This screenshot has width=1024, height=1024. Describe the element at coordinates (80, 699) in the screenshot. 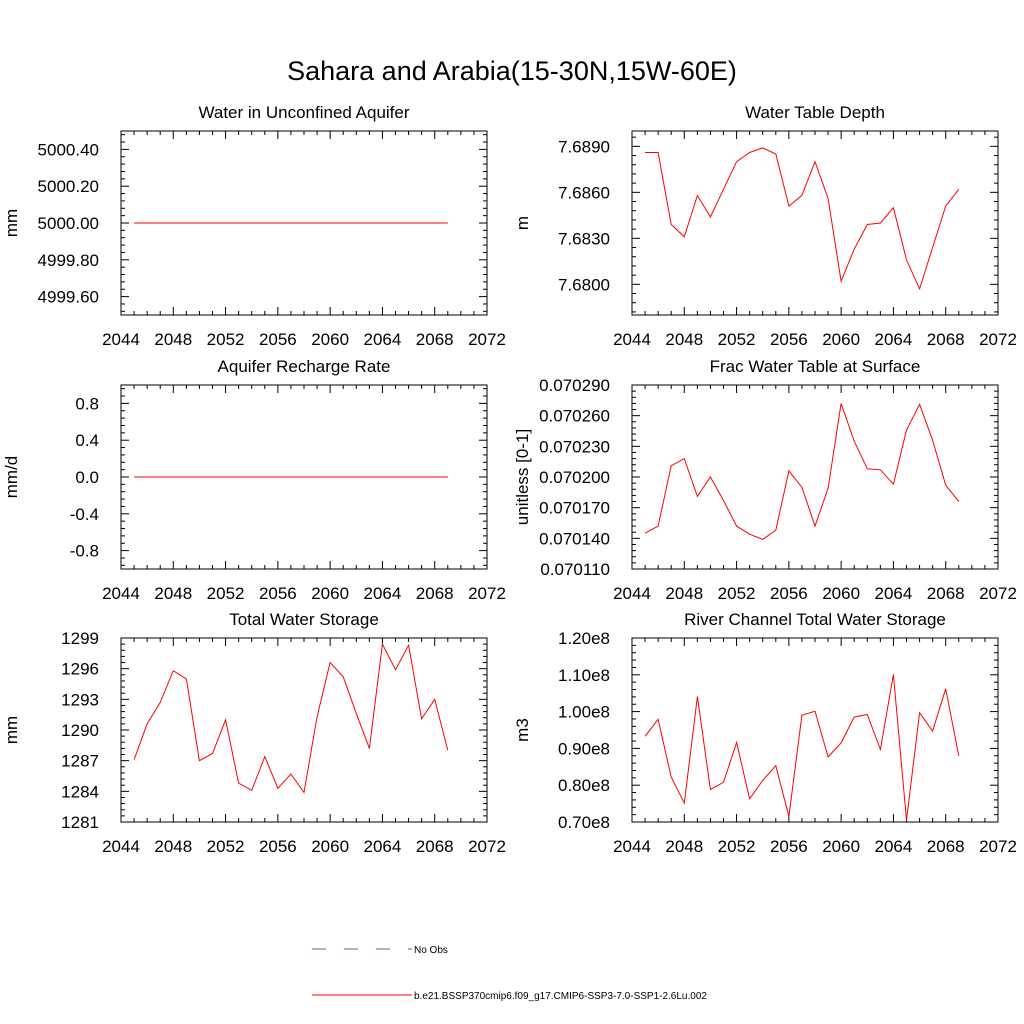

I see `y-tick-label: 1293` at that location.